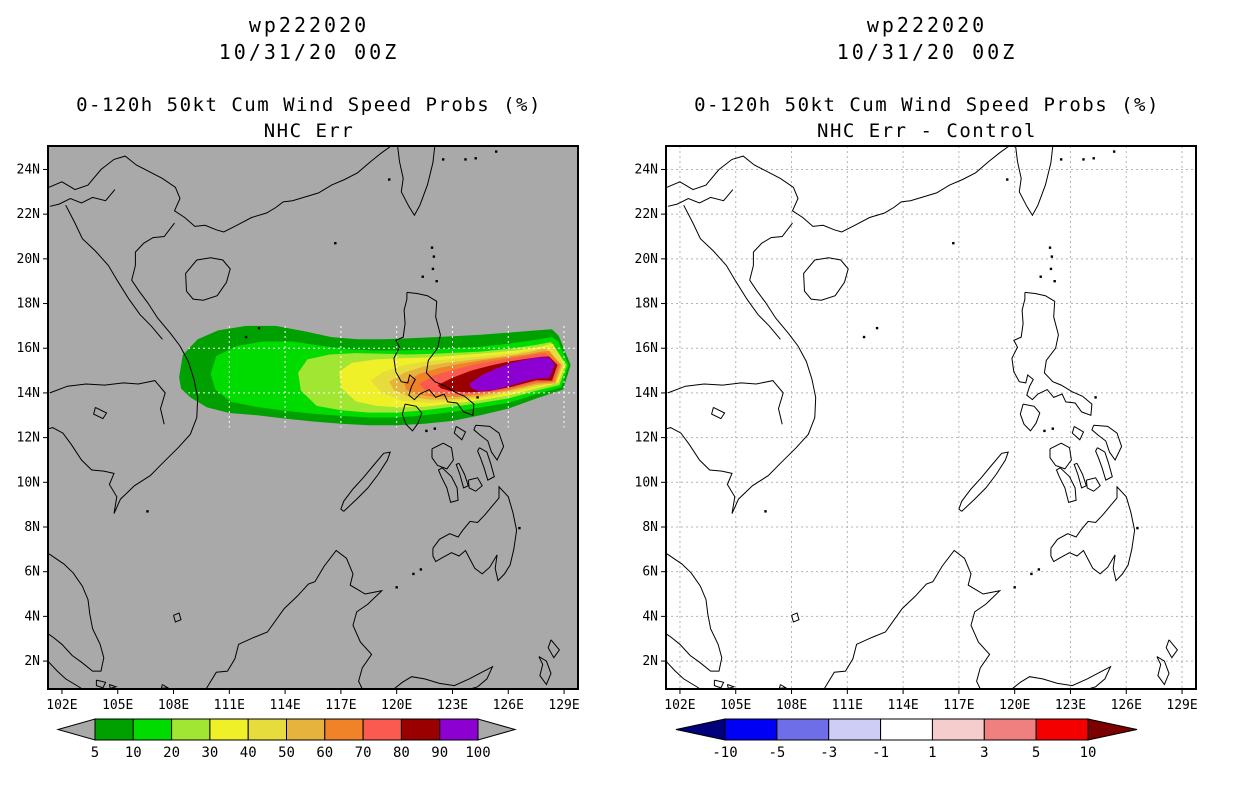  I want to click on svg-text: 3, so click(984, 753).